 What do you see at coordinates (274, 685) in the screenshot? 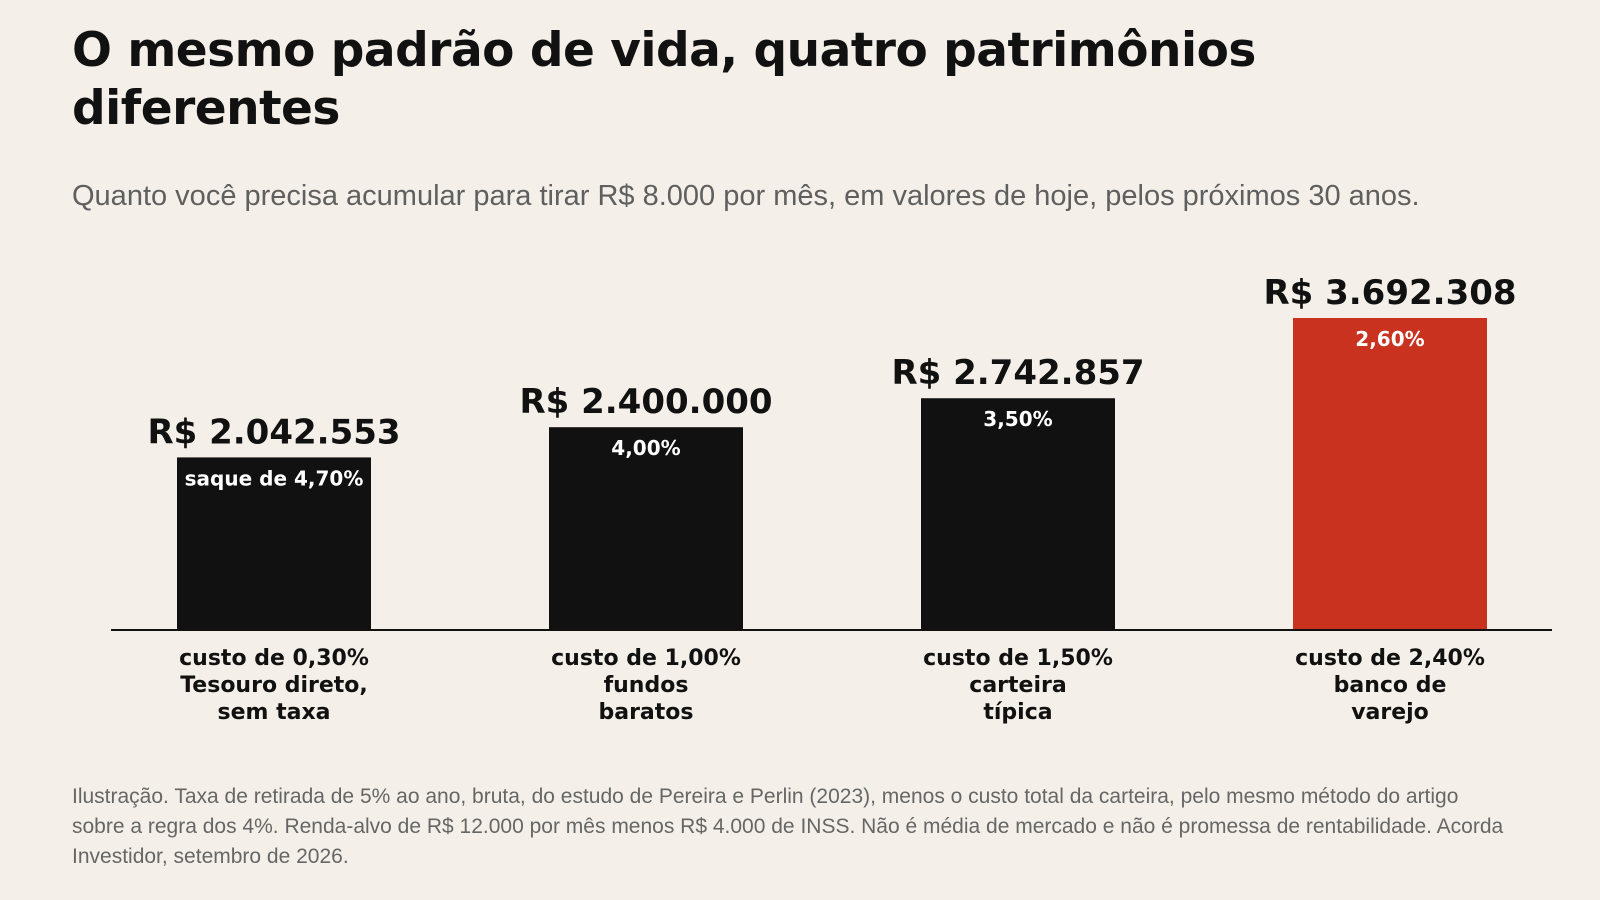
I see `category-label: Tesouro direto,` at bounding box center [274, 685].